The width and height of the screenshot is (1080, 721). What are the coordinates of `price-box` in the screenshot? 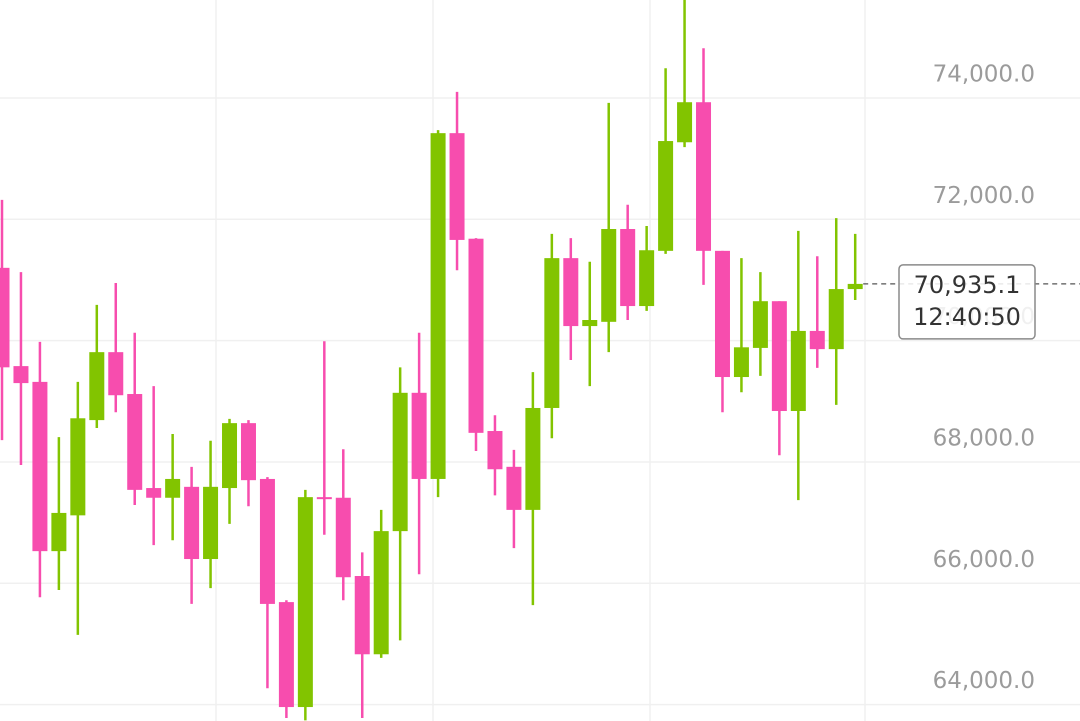 It's located at (967, 302).